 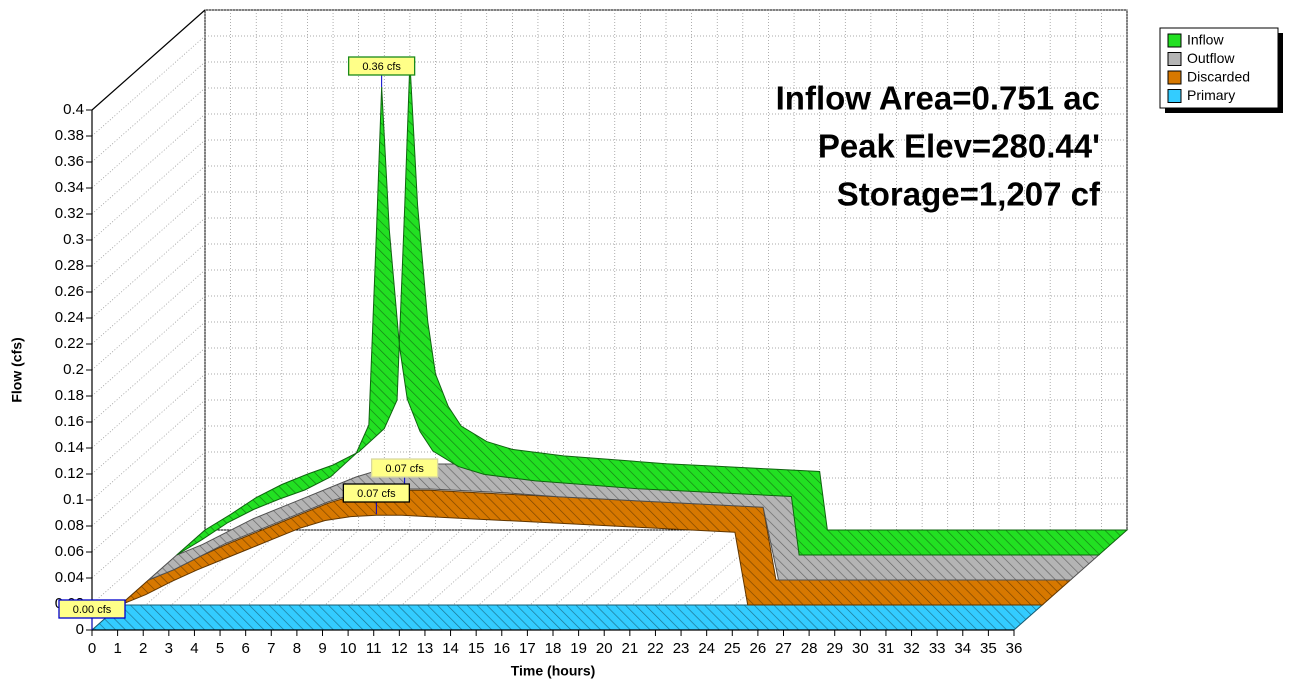 I want to click on x-tick-label: 10, so click(x=348, y=648).